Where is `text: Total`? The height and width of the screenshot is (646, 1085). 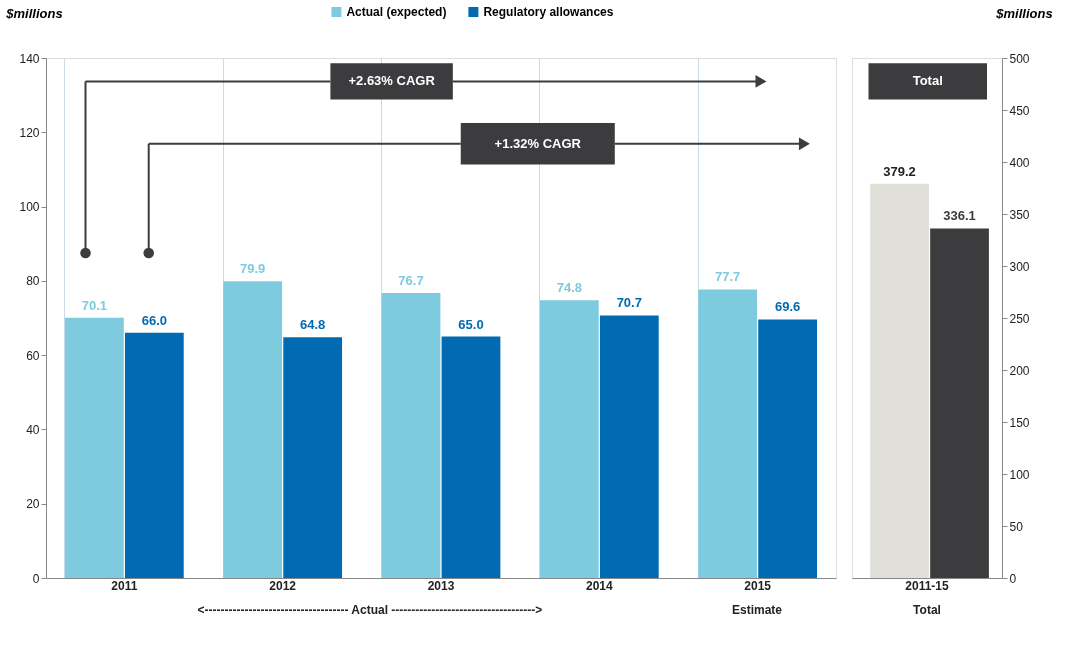
text: Total is located at coordinates (927, 610).